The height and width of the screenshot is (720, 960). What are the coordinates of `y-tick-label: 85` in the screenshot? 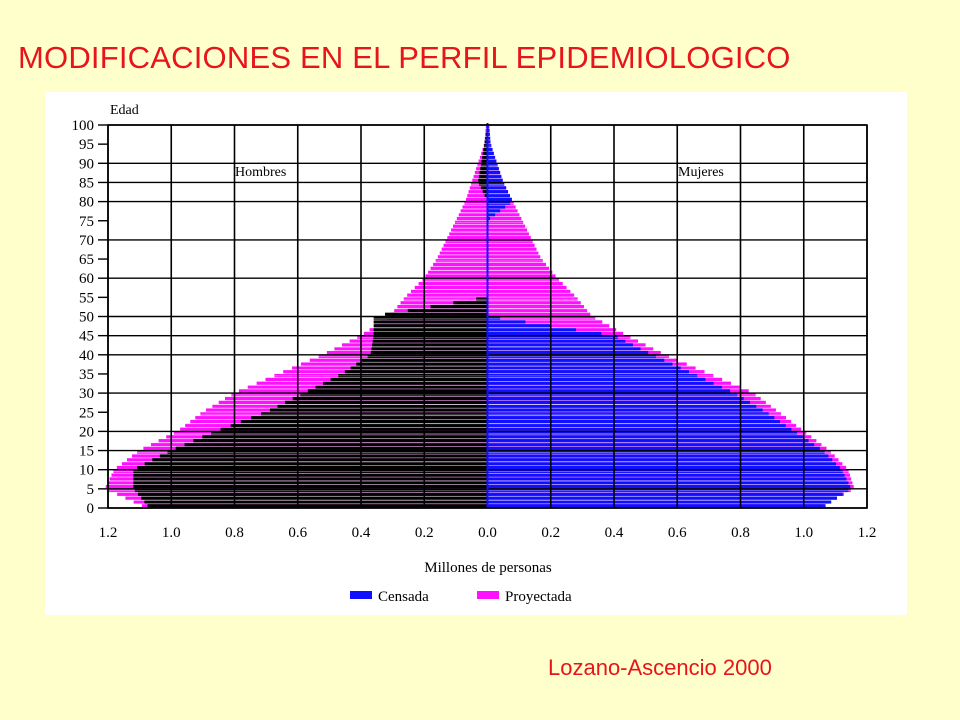 It's located at (86, 183).